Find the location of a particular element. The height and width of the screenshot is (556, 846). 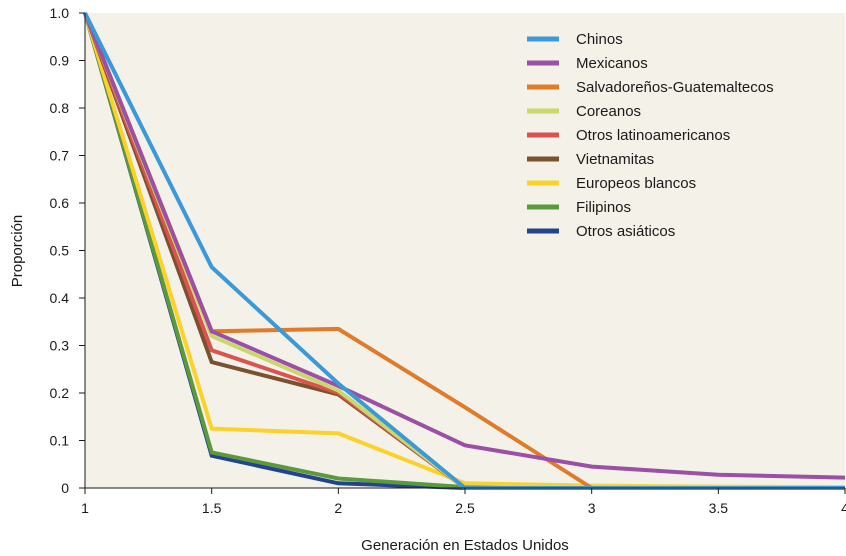

y-tick-label: 0.2 is located at coordinates (60, 393).